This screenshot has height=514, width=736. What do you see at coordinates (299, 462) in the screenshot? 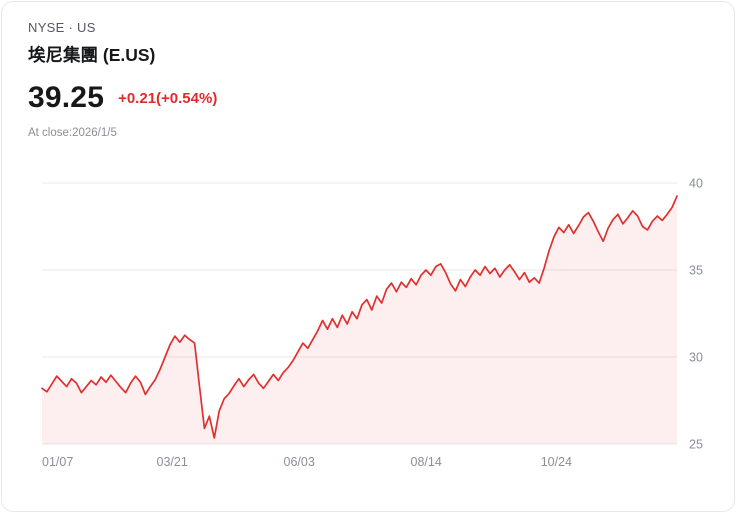
I see `x-axis-tick-label: 06/03` at bounding box center [299, 462].